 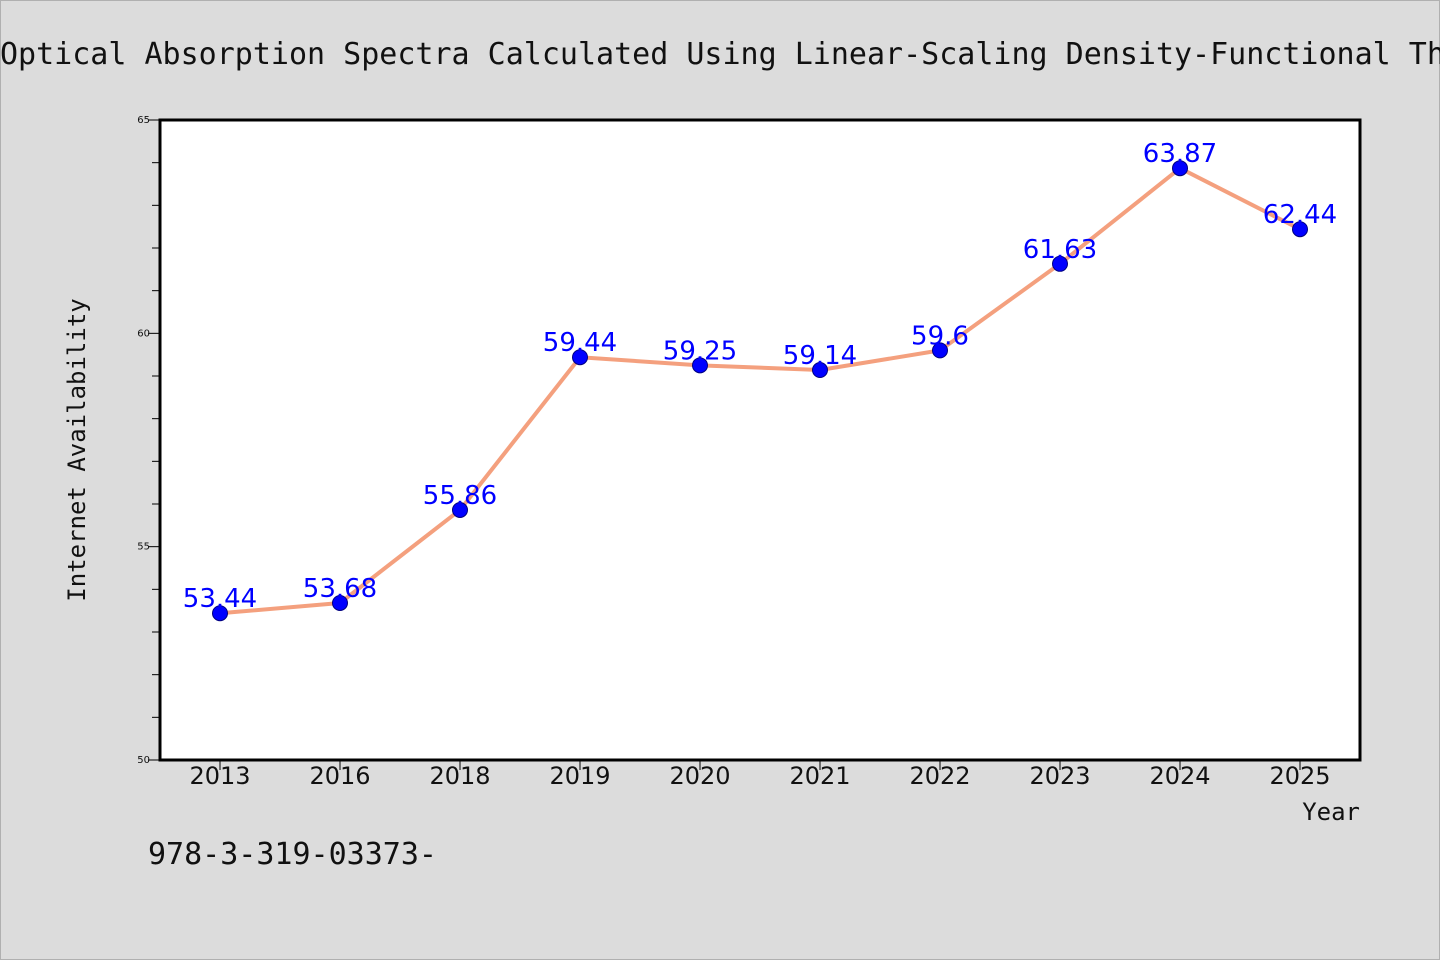 What do you see at coordinates (143, 547) in the screenshot?
I see `y-tick-label: 55` at bounding box center [143, 547].